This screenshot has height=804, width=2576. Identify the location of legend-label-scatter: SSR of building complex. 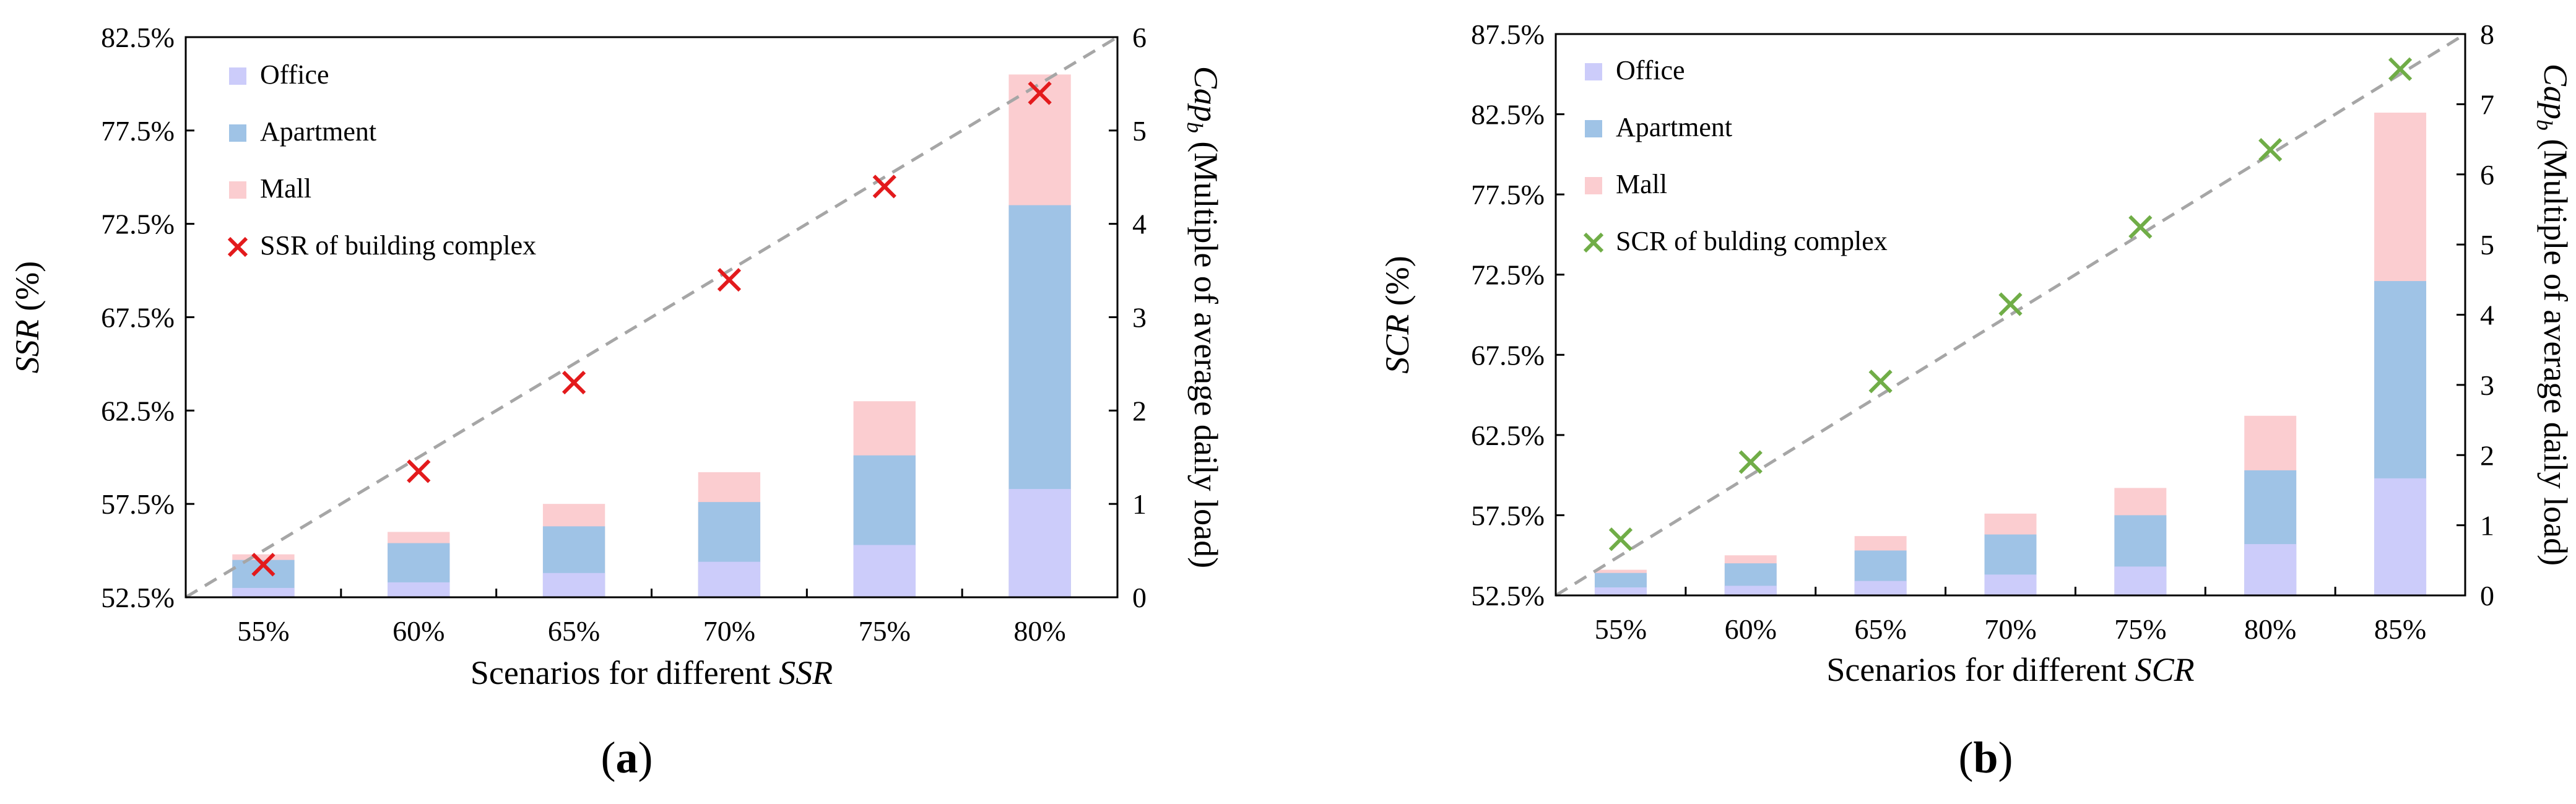
(398, 245).